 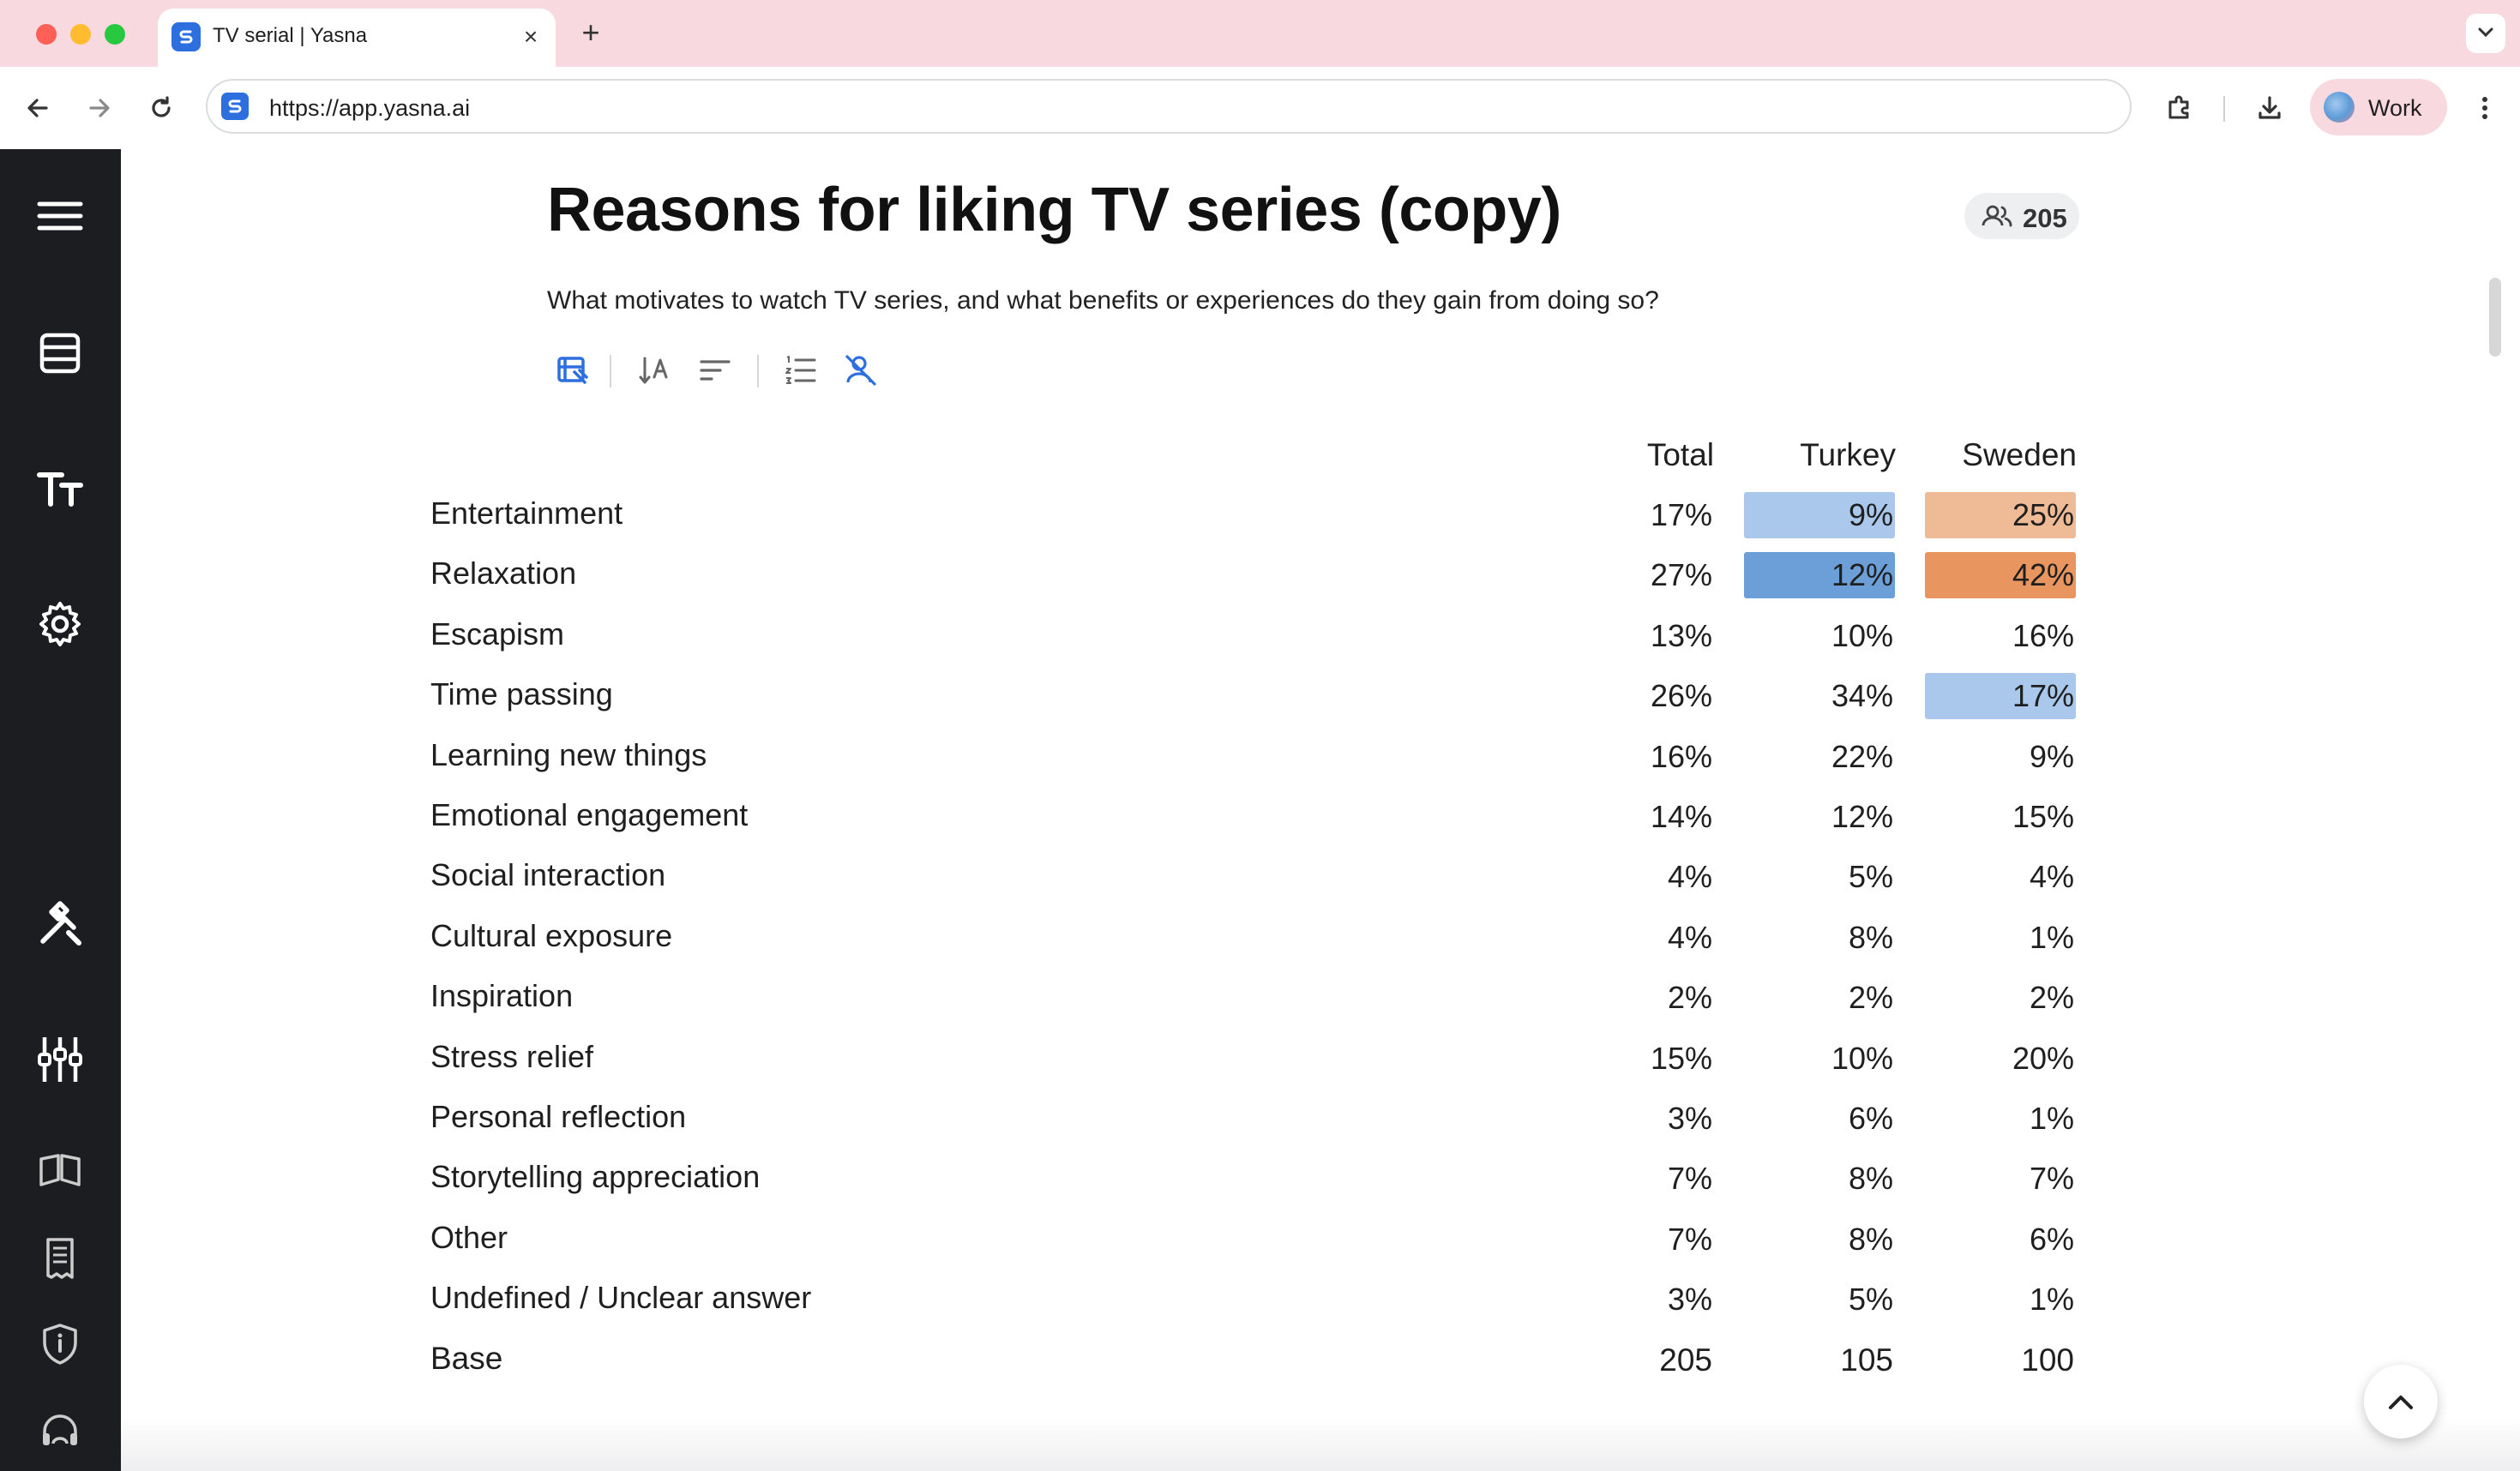 What do you see at coordinates (2000, 515) in the screenshot?
I see `cell-sweden: 25%` at bounding box center [2000, 515].